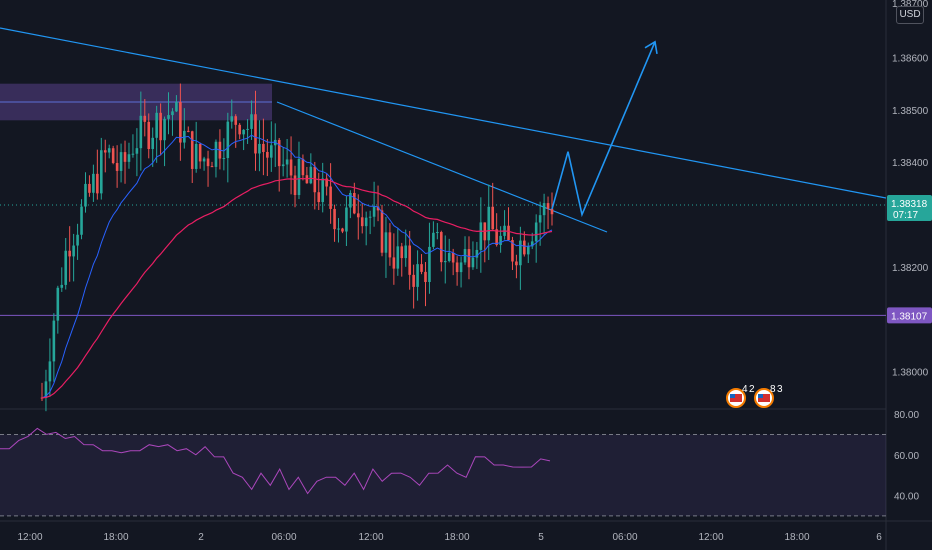 The width and height of the screenshot is (932, 550). What do you see at coordinates (370, 537) in the screenshot?
I see `time-tick-label: 12:00` at bounding box center [370, 537].